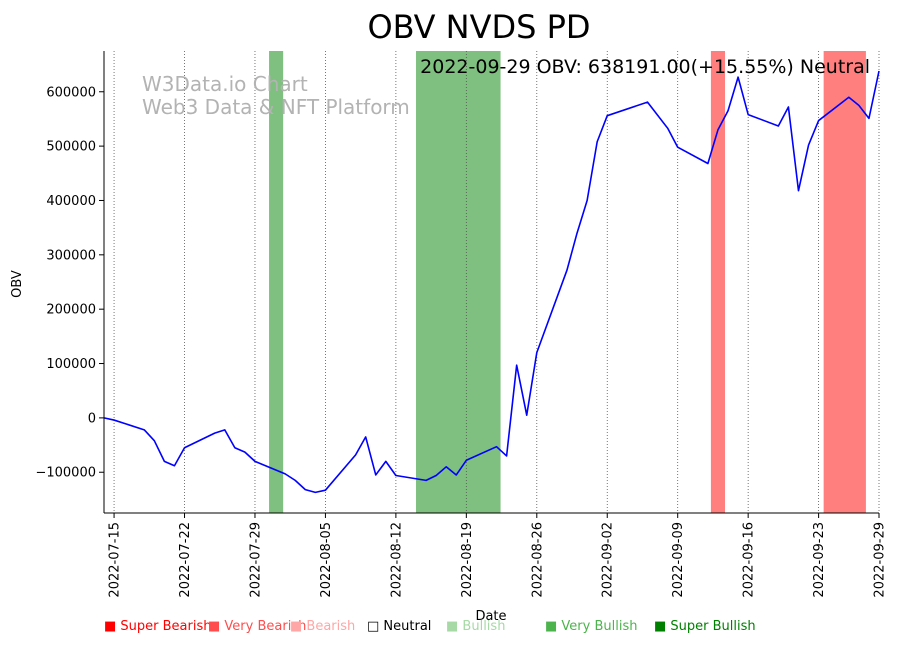 Image resolution: width=897 pixels, height=646 pixels. Describe the element at coordinates (92, 418) in the screenshot. I see `y-tick-label: 0` at that location.